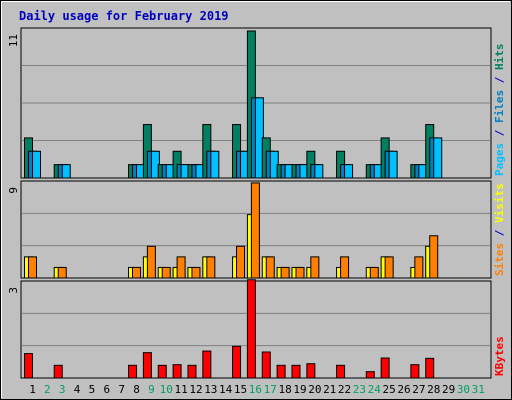 This screenshot has height=400, width=512. What do you see at coordinates (478, 389) in the screenshot?
I see `x-tick-label-day-31: 31` at bounding box center [478, 389].